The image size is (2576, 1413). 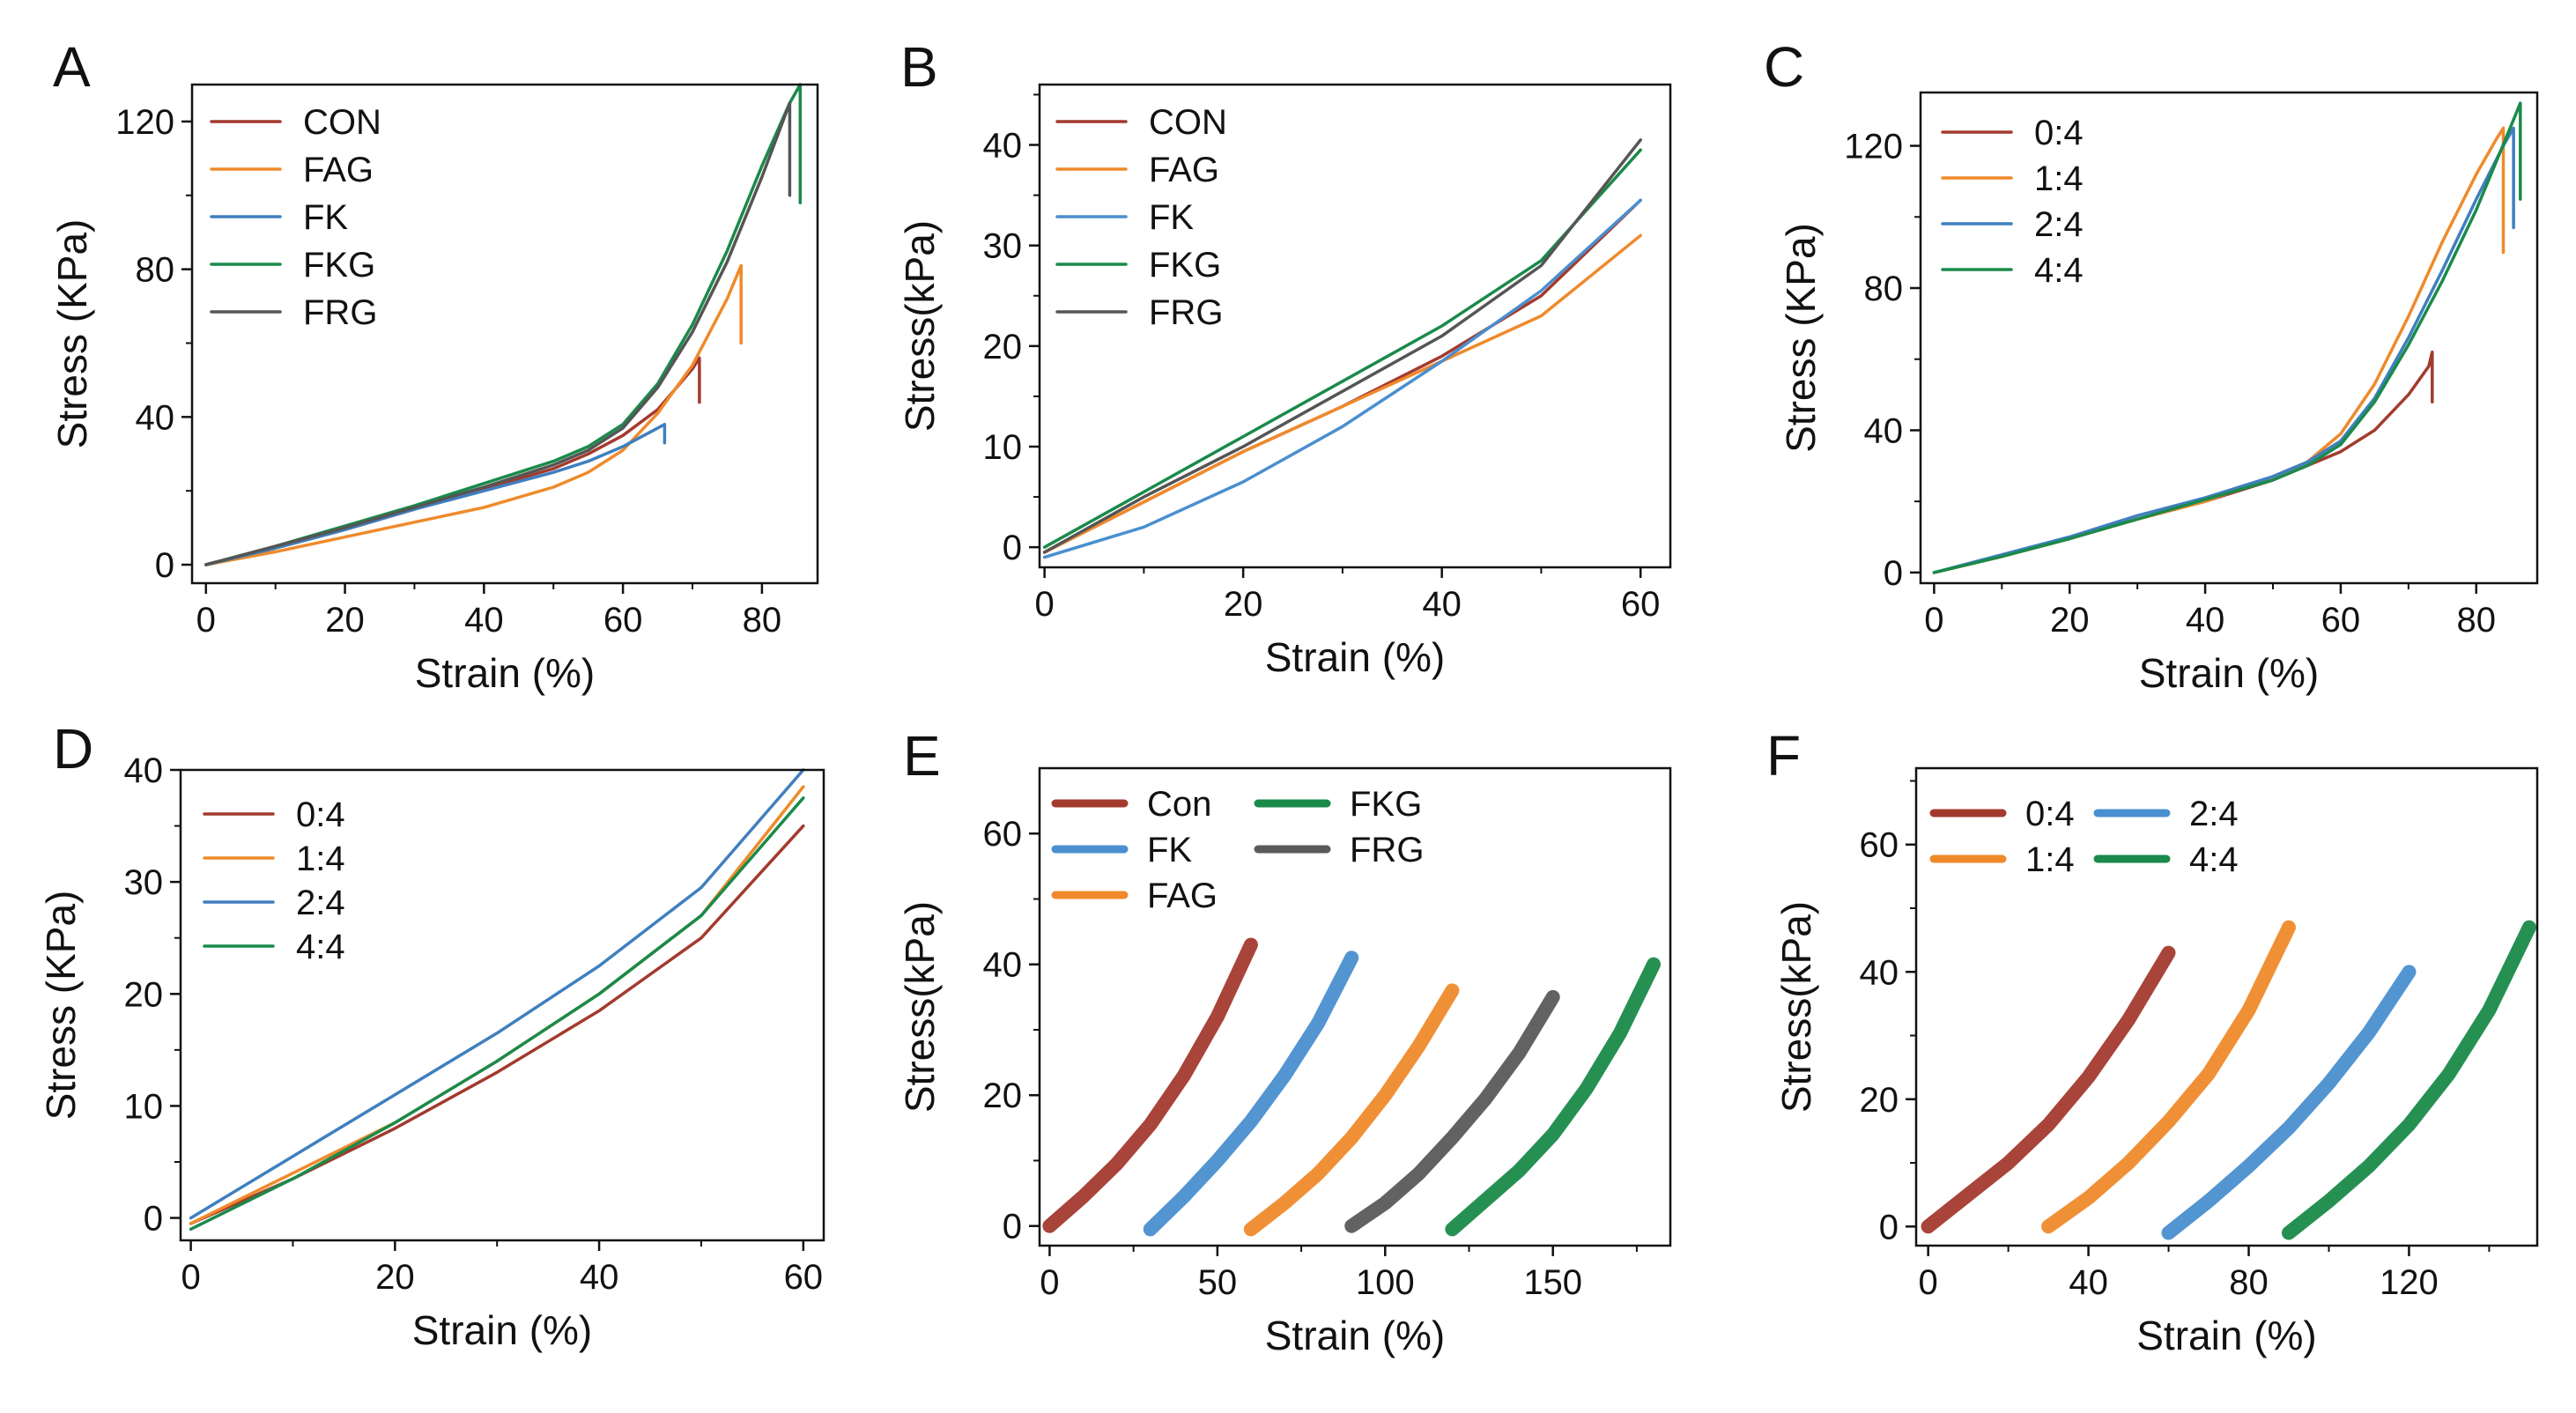 What do you see at coordinates (1003, 447) in the screenshot?
I see `y-tick-label: 10` at bounding box center [1003, 447].